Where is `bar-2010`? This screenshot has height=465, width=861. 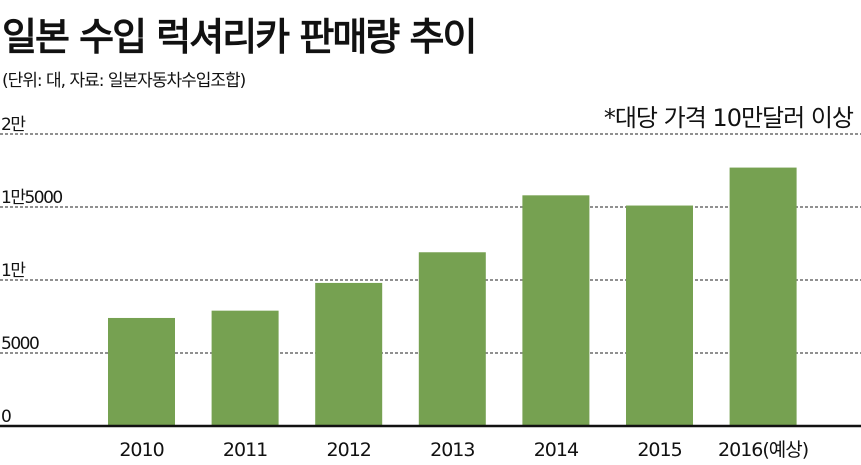 bar-2010 is located at coordinates (141, 371).